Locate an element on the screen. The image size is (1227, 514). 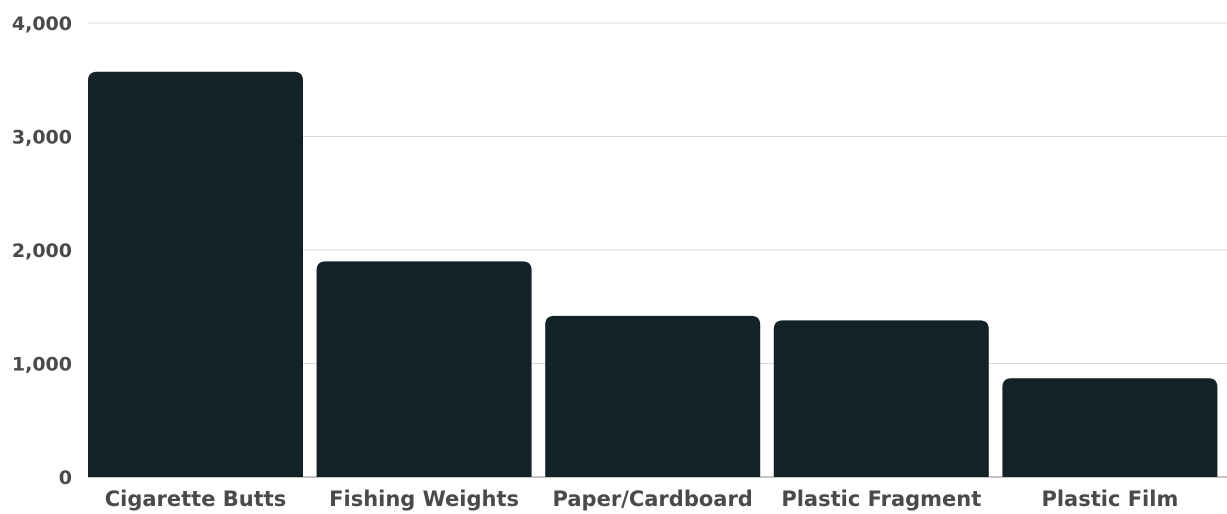
x-category-label: Plastic Film is located at coordinates (1109, 499).